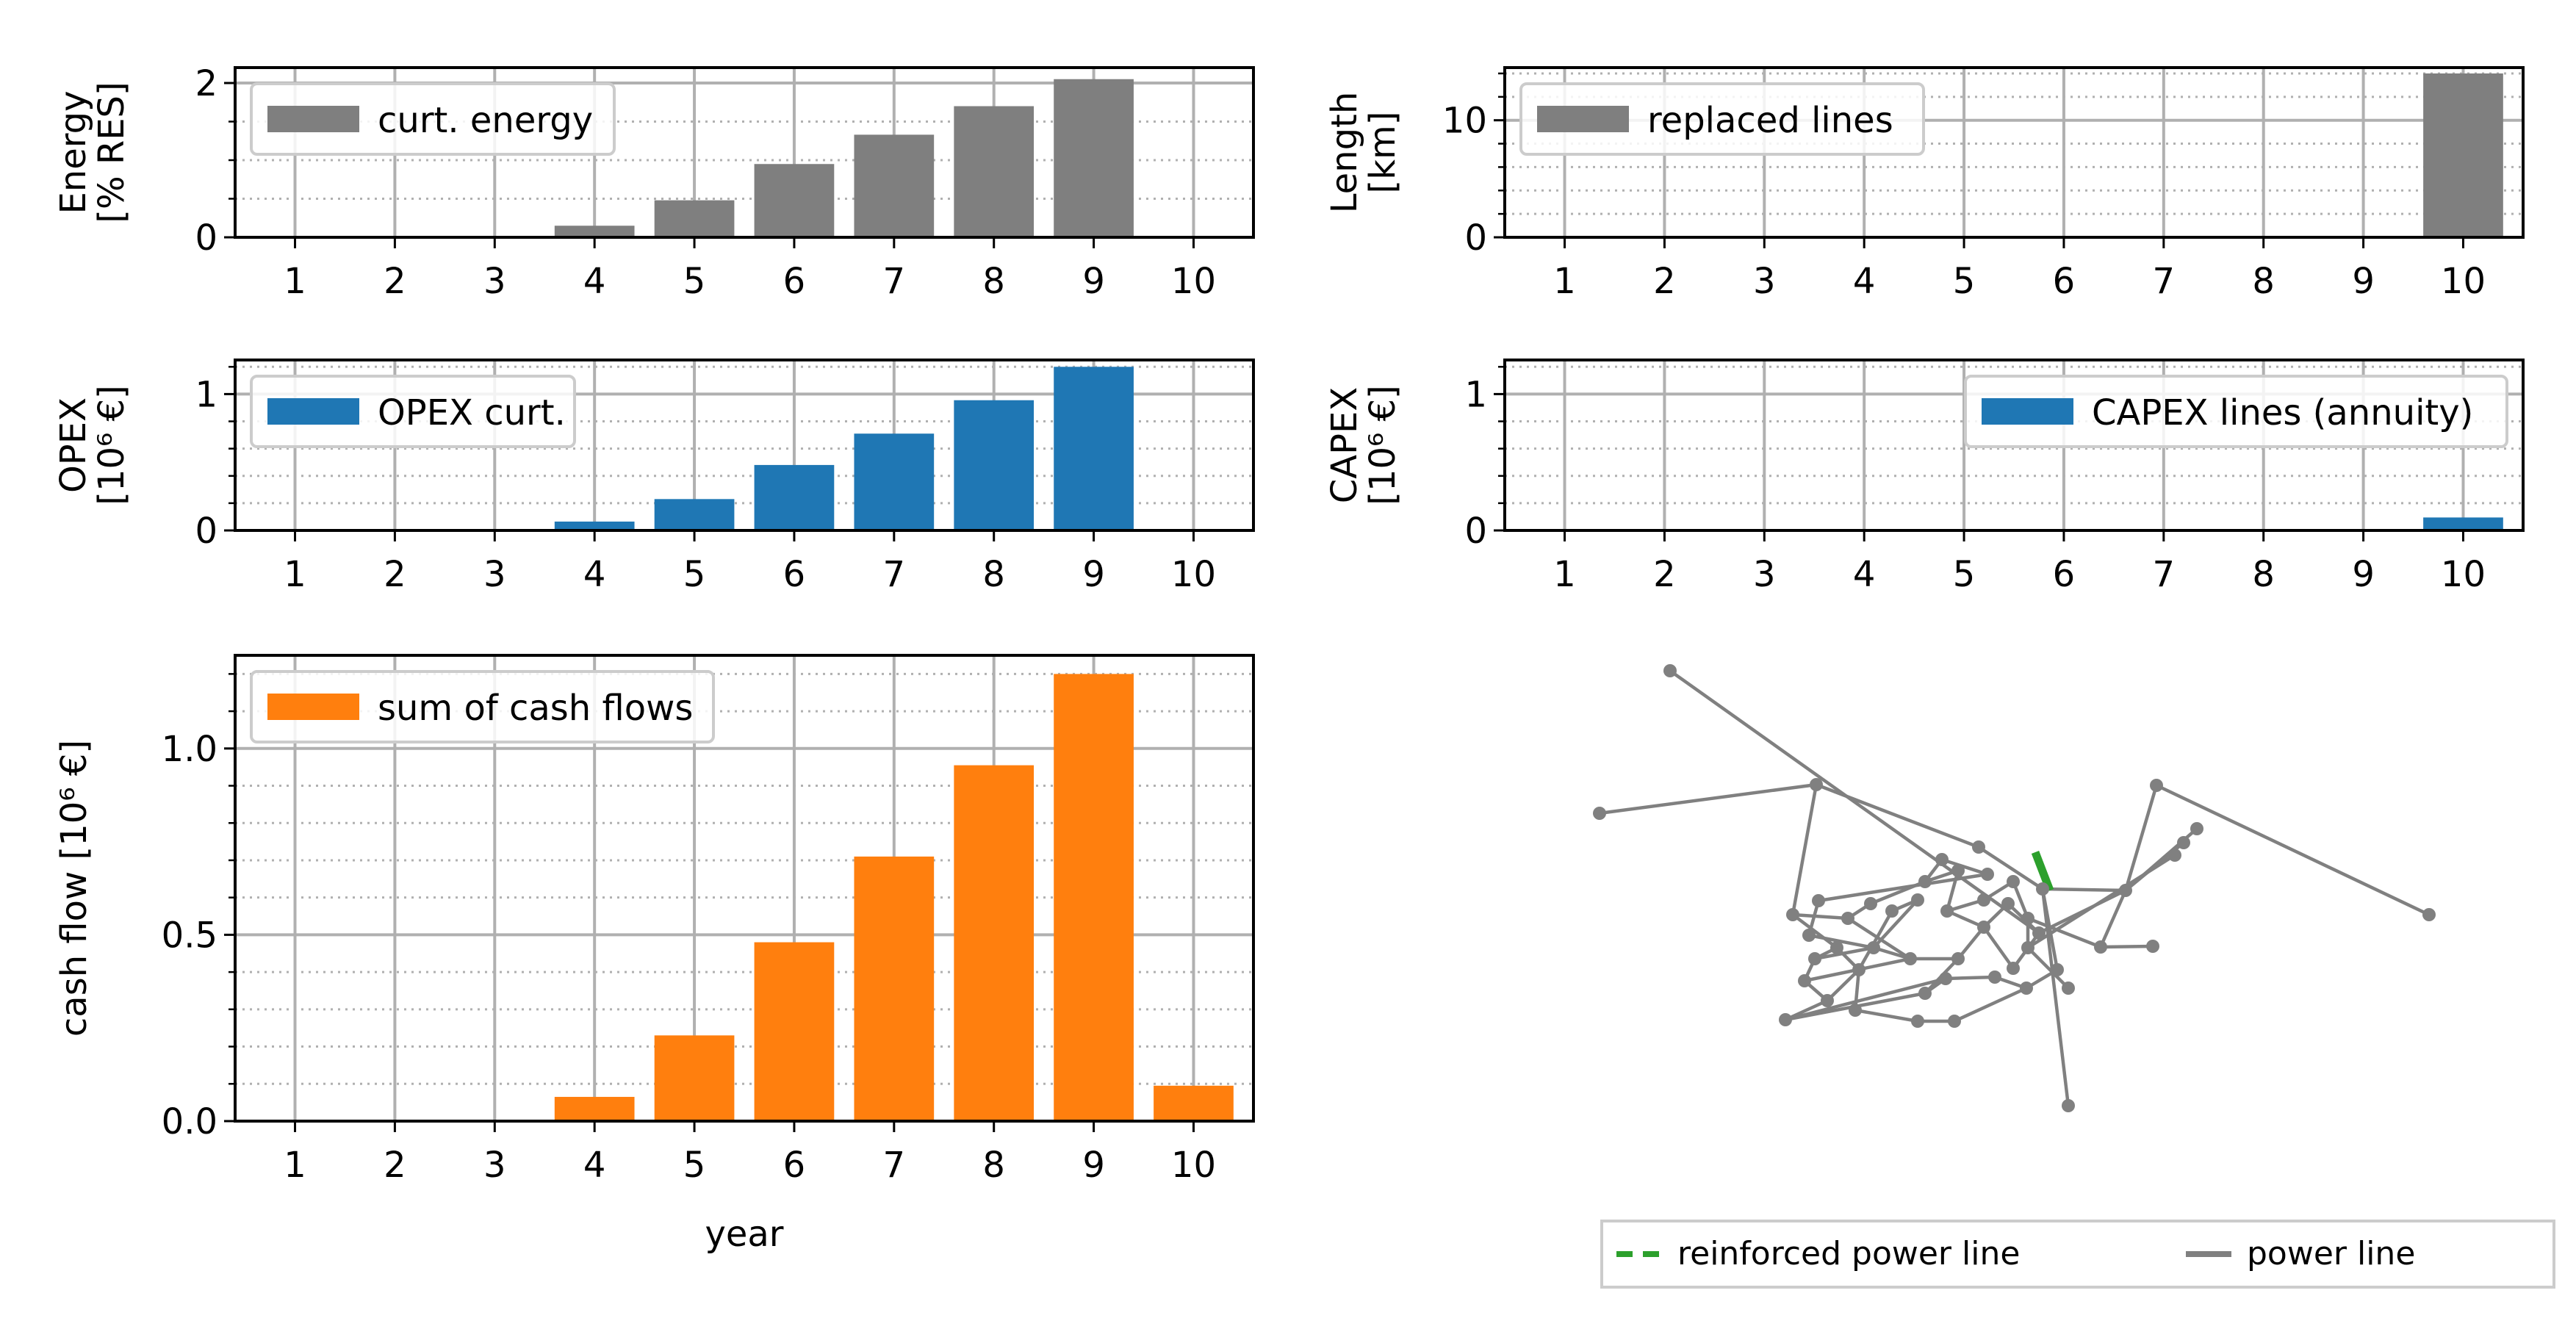 The height and width of the screenshot is (1318, 2576). What do you see at coordinates (92, 152) in the screenshot?
I see `chart-0-ylabel: Energy[% RES]` at bounding box center [92, 152].